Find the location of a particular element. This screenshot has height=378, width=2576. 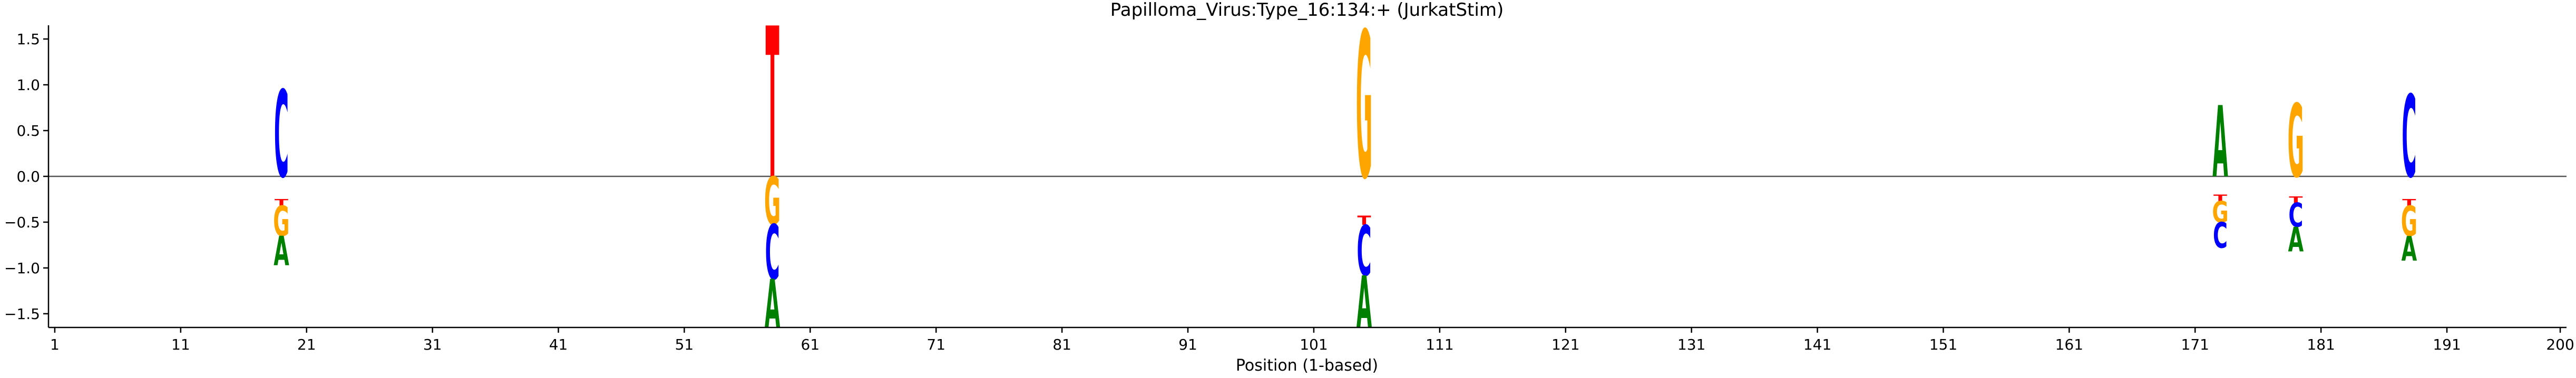

x-tick-label: 131 is located at coordinates (1691, 344).